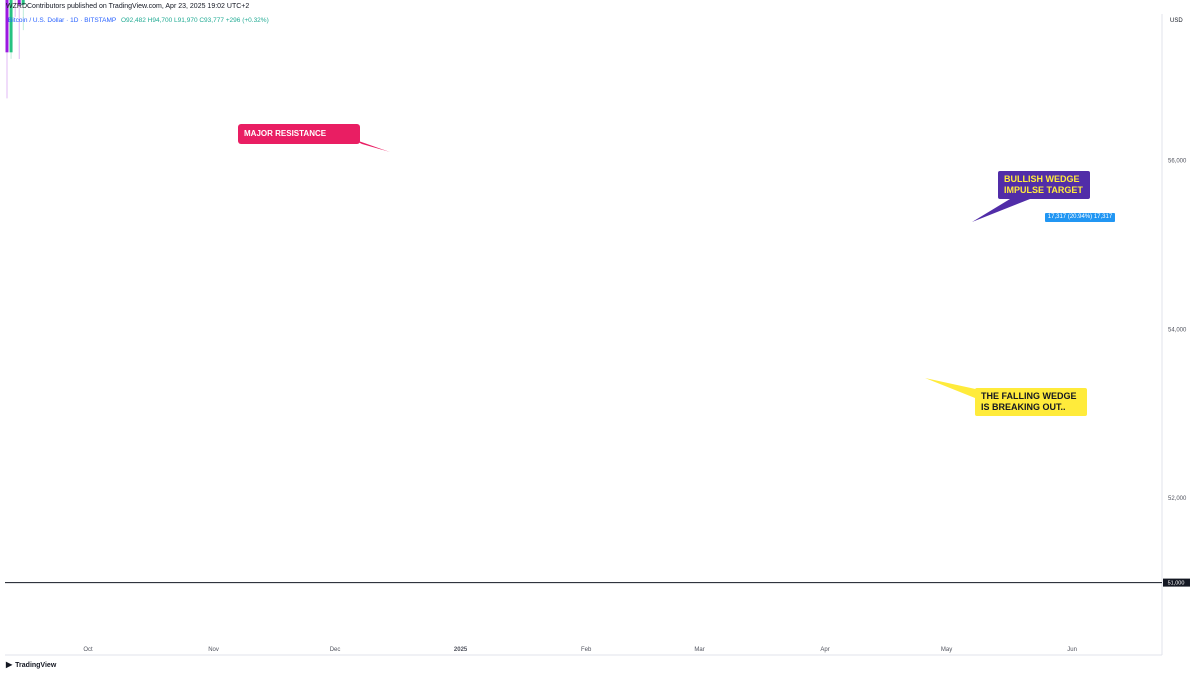  I want to click on symbol-title: Bitcoin / U.S. Dollar · 1D · BITSTAMP, so click(62, 20).